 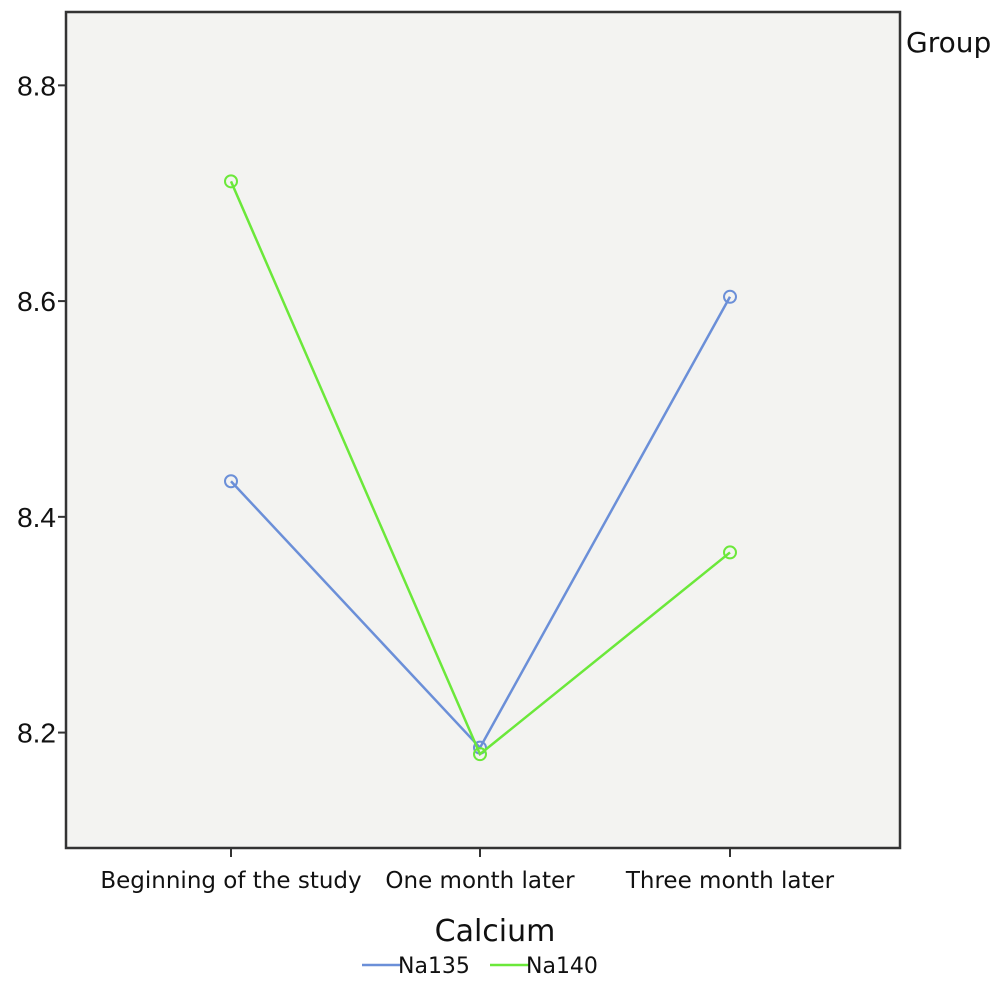 What do you see at coordinates (480, 966) in the screenshot?
I see `legend: Na135 Na140` at bounding box center [480, 966].